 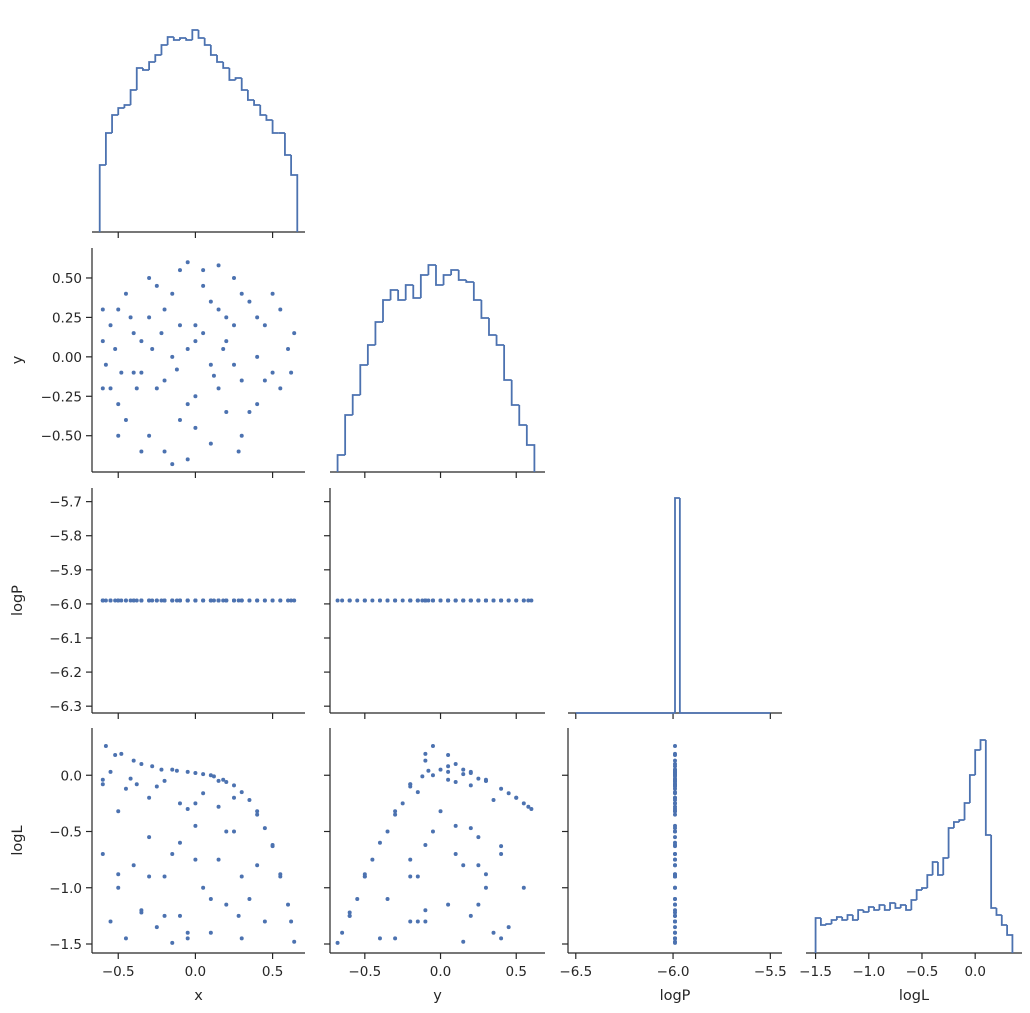 I want to click on y-tick-label: 0.0, so click(x=71, y=776).